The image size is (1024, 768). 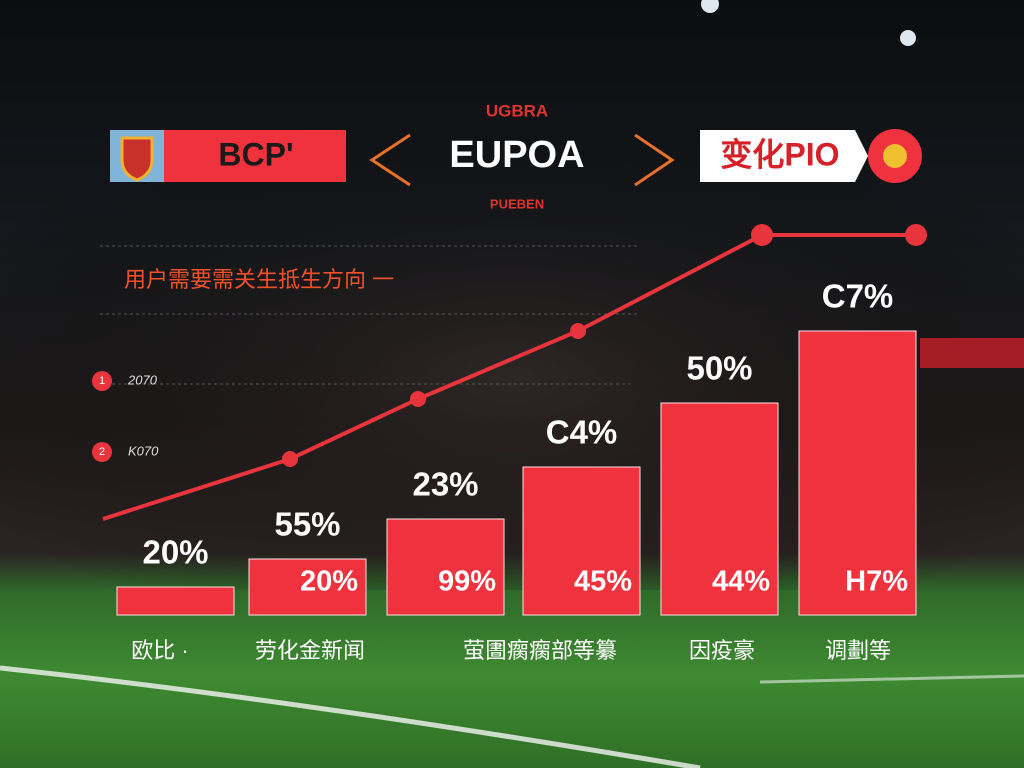 I want to click on legend-marker-label: 2, so click(x=102, y=452).